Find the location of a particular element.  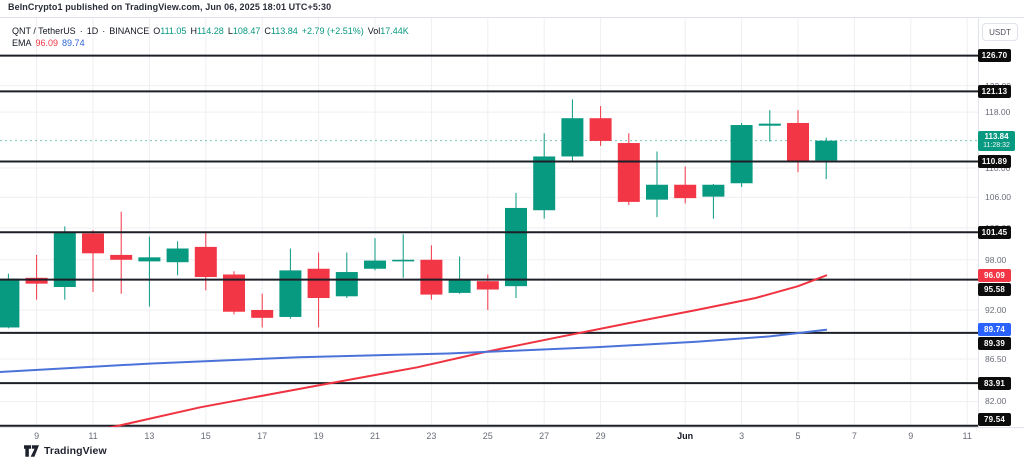

frame-top-divider is located at coordinates (512, 17).